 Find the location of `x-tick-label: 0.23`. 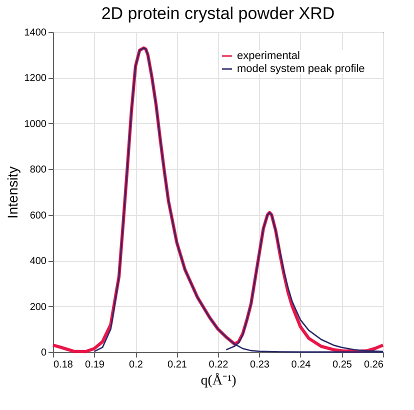

x-tick-label: 0.23 is located at coordinates (260, 365).